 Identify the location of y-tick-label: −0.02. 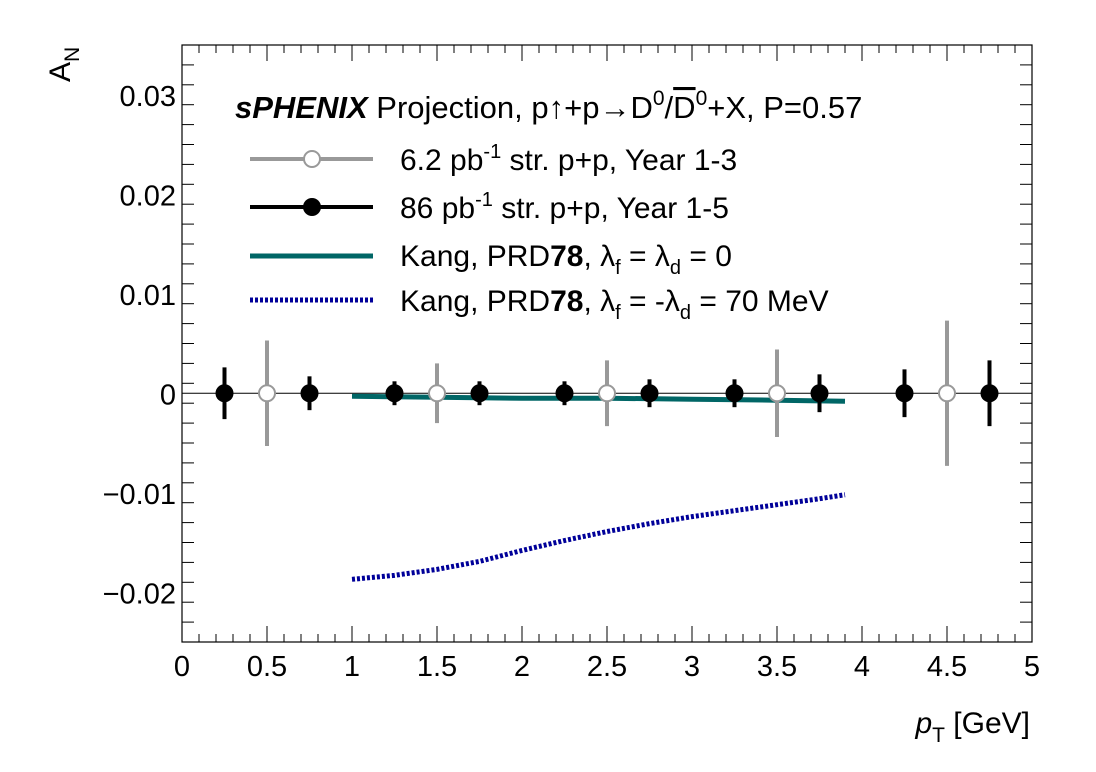
(139, 594).